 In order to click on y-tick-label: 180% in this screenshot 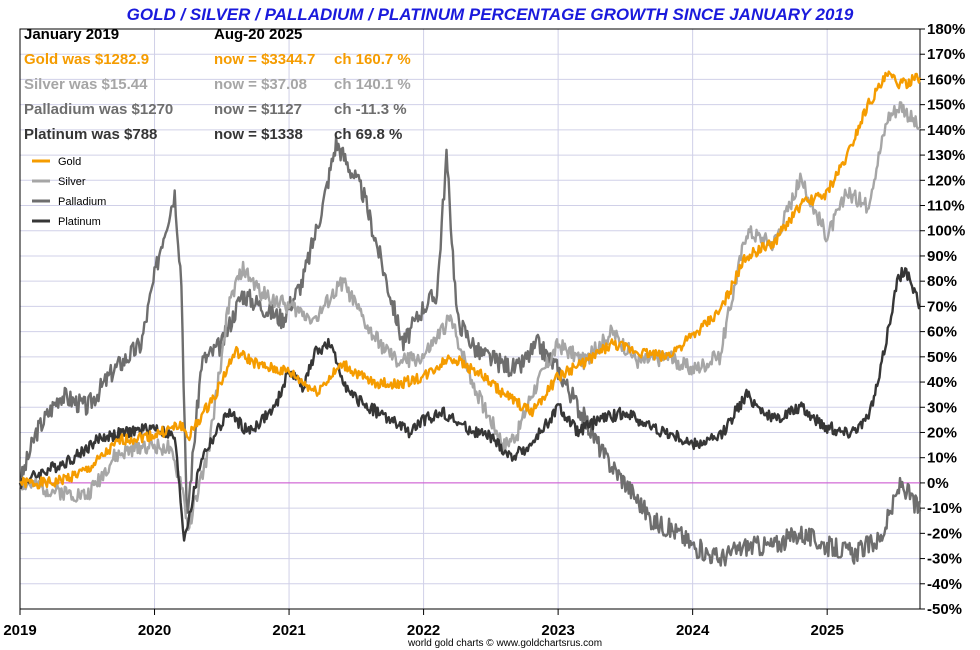, I will do `click(946, 29)`.